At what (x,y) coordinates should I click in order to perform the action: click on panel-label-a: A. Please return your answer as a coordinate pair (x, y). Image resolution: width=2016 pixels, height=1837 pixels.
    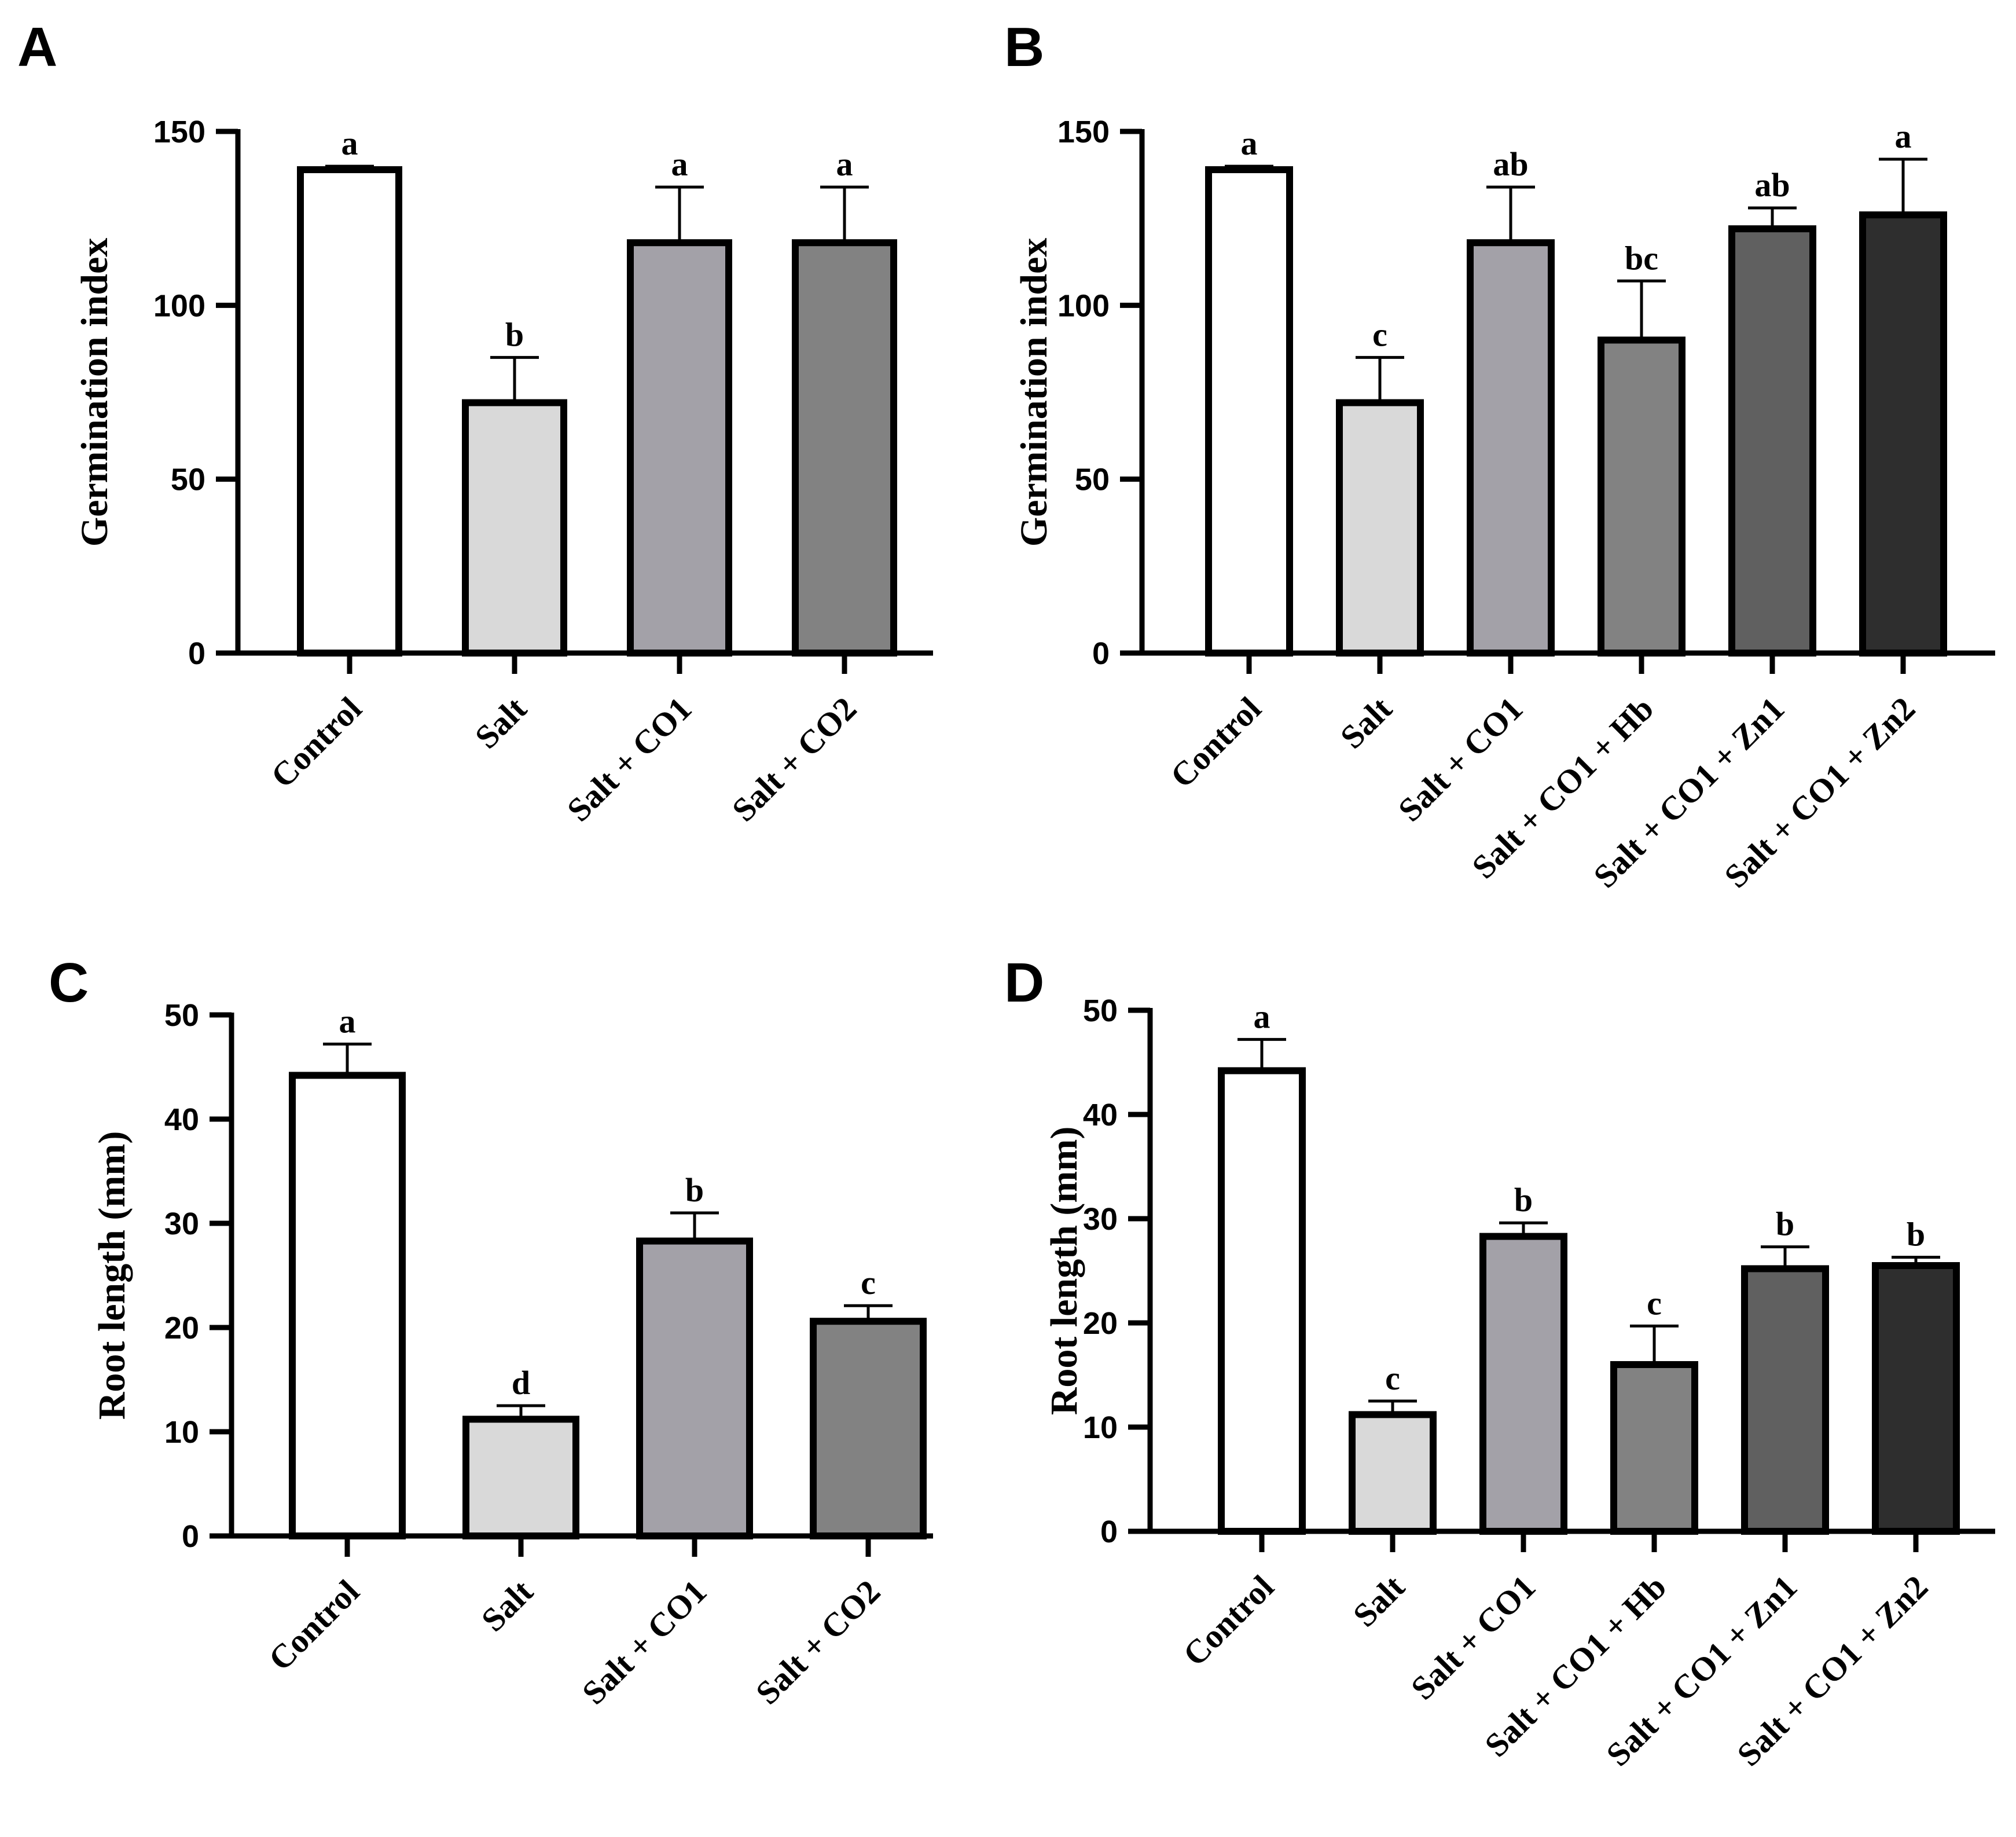
    Looking at the image, I should click on (37, 47).